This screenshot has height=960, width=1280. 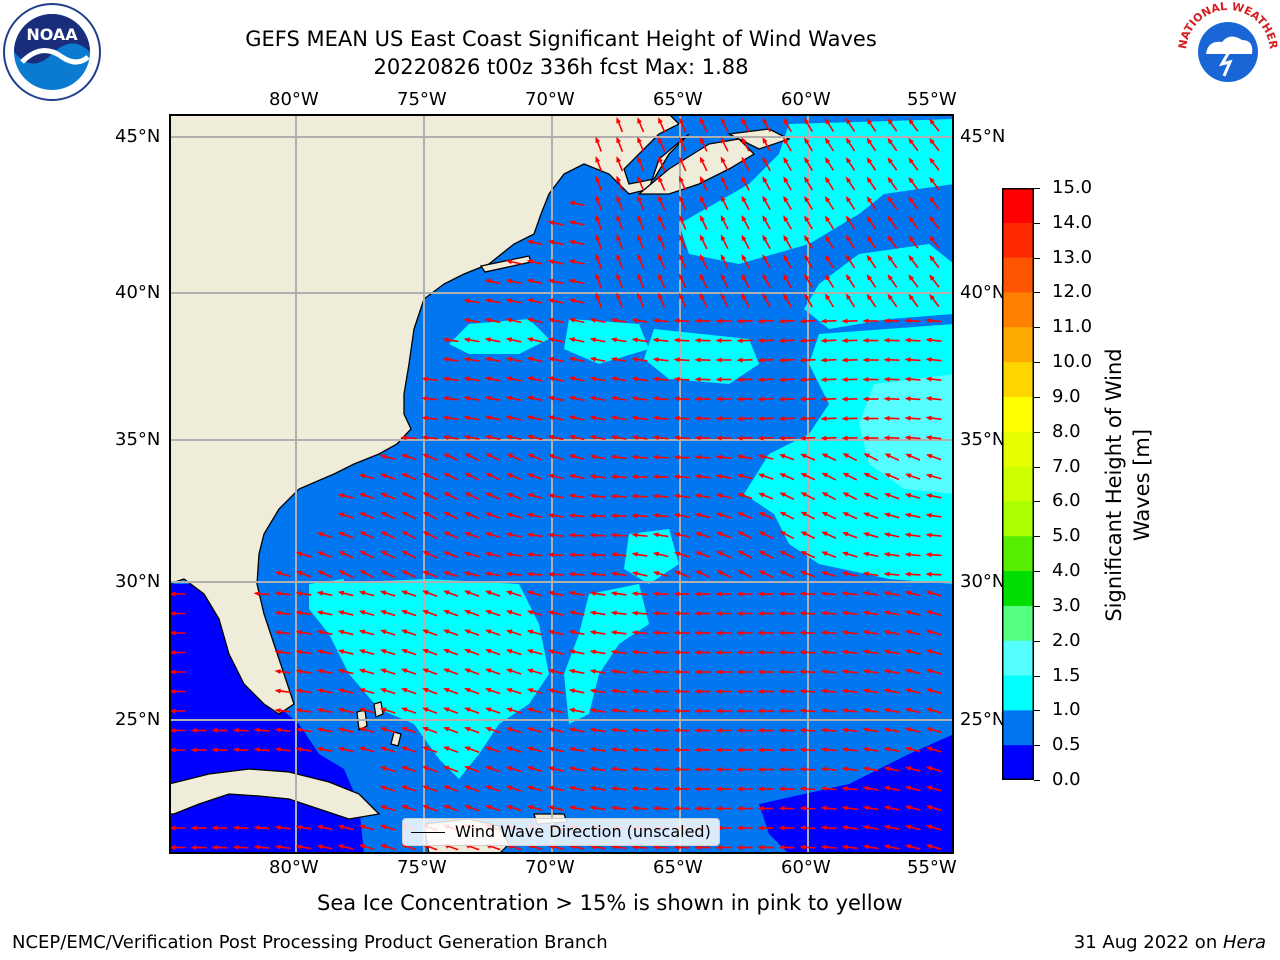 I want to click on colorbar-tick-label: 0.0, so click(x=1066, y=779).